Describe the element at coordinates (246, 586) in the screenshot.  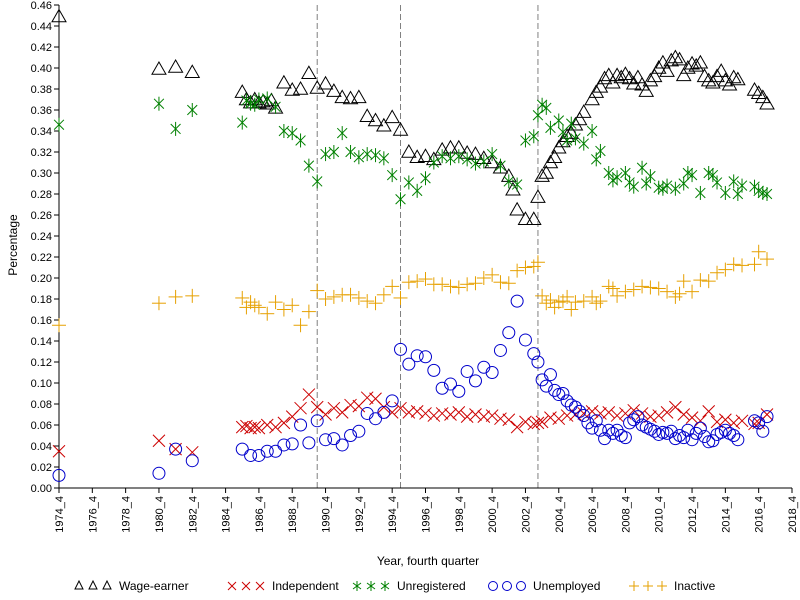
I see `legend-x` at that location.